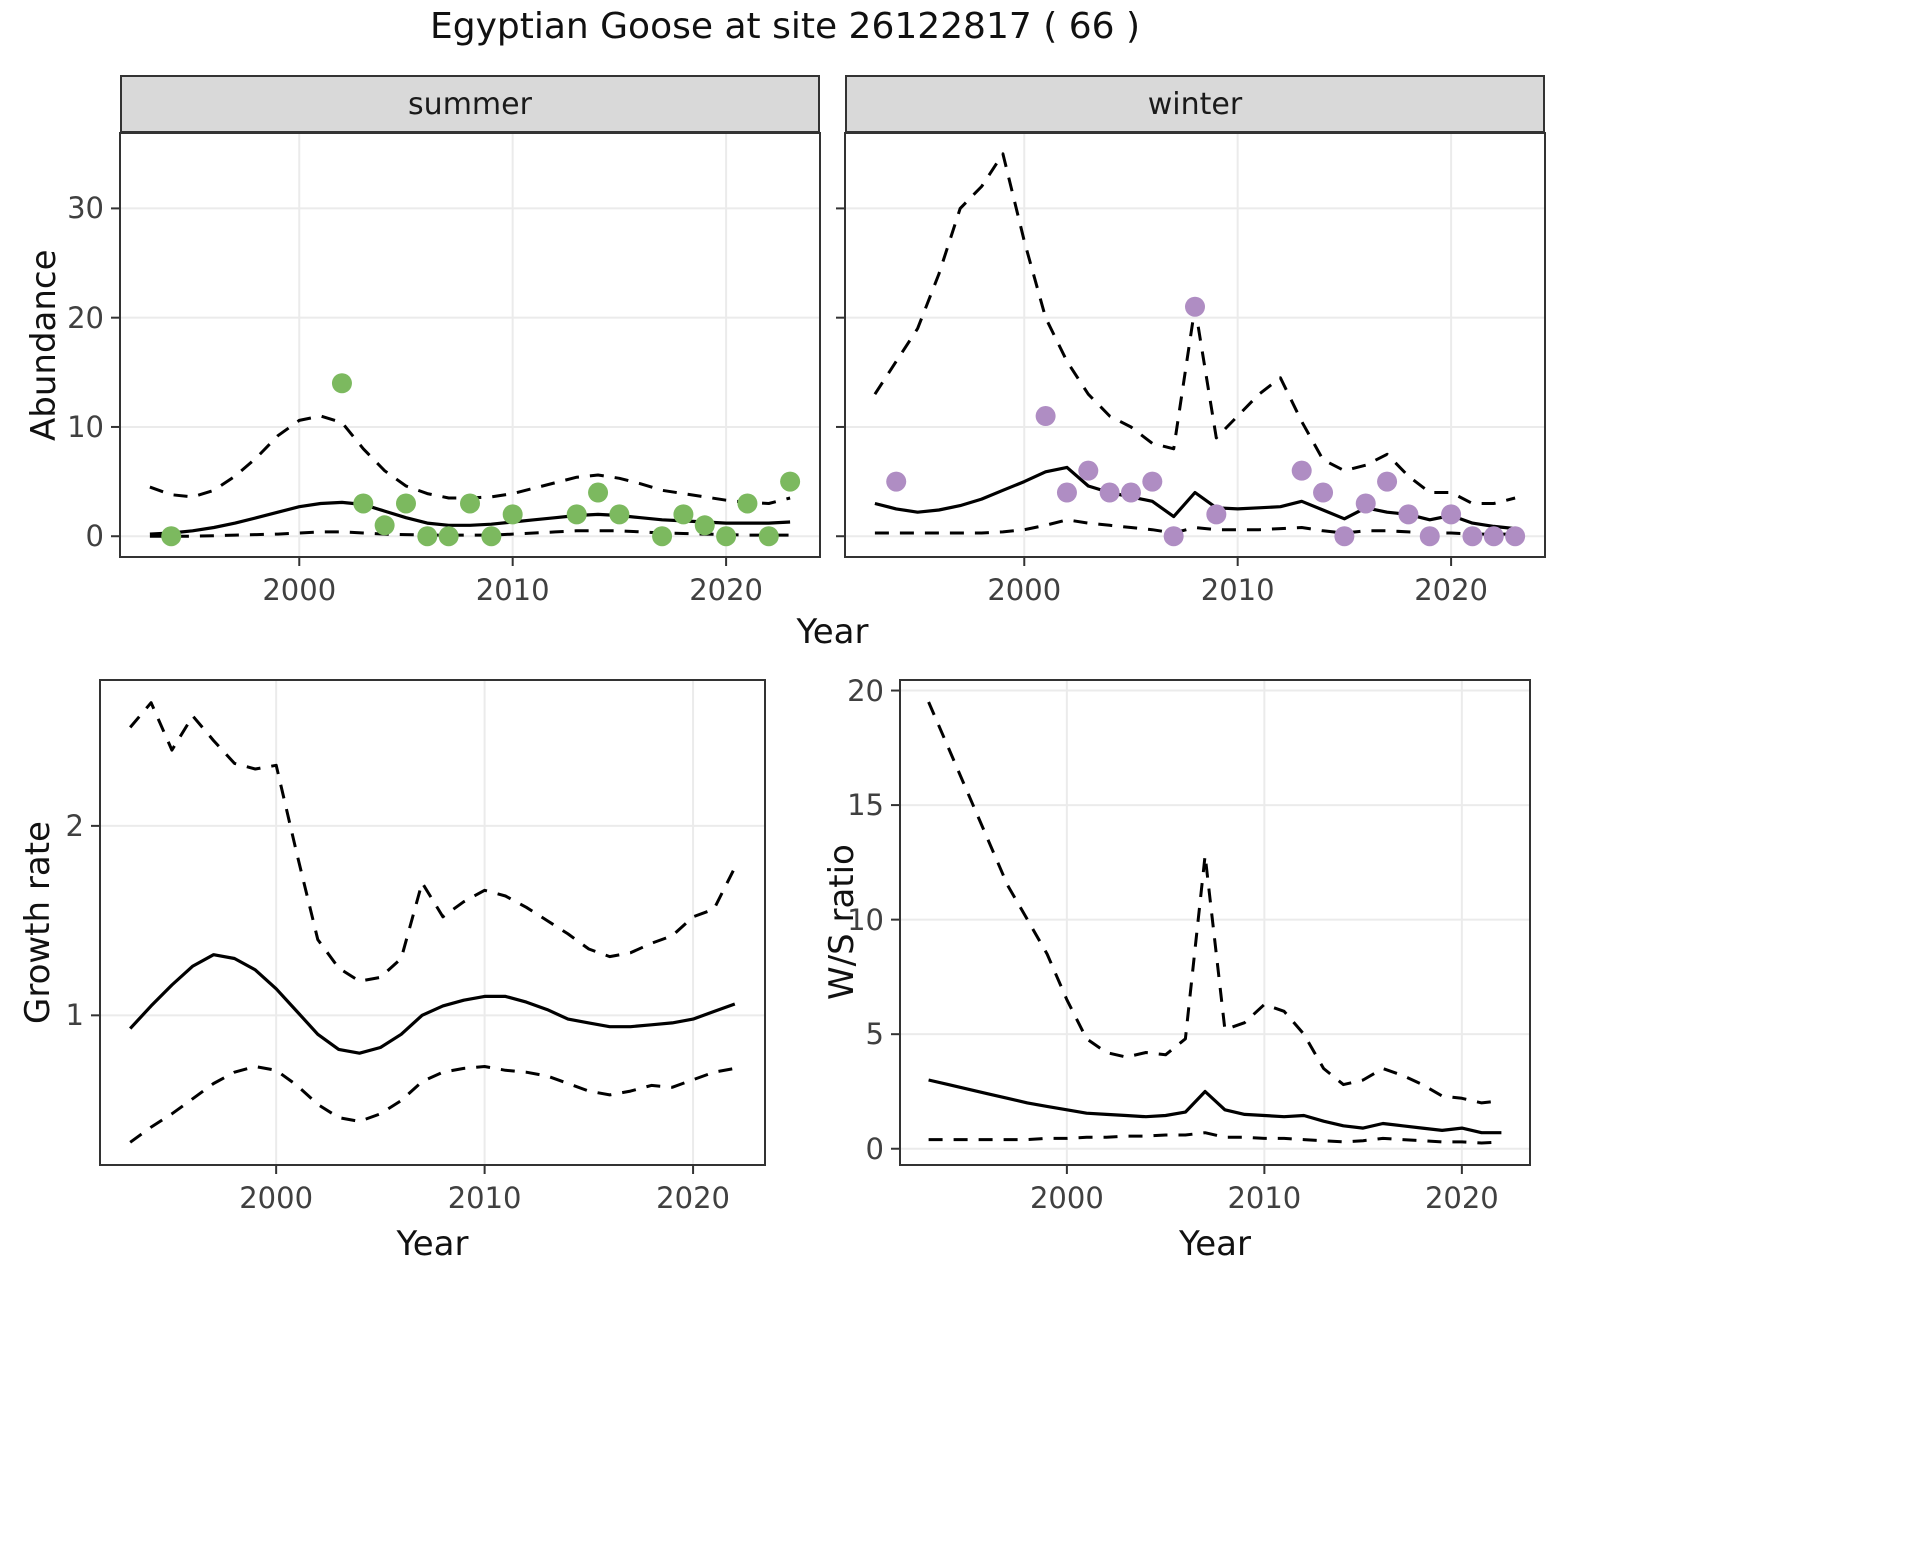  What do you see at coordinates (874, 1034) in the screenshot?
I see `y-tick-label: 5` at bounding box center [874, 1034].